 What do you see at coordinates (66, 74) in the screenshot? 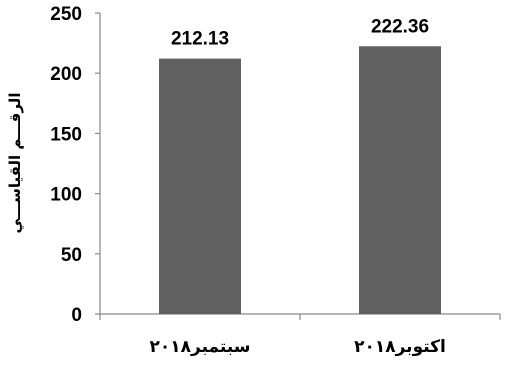
I see `y-tick-label: 200` at bounding box center [66, 74].